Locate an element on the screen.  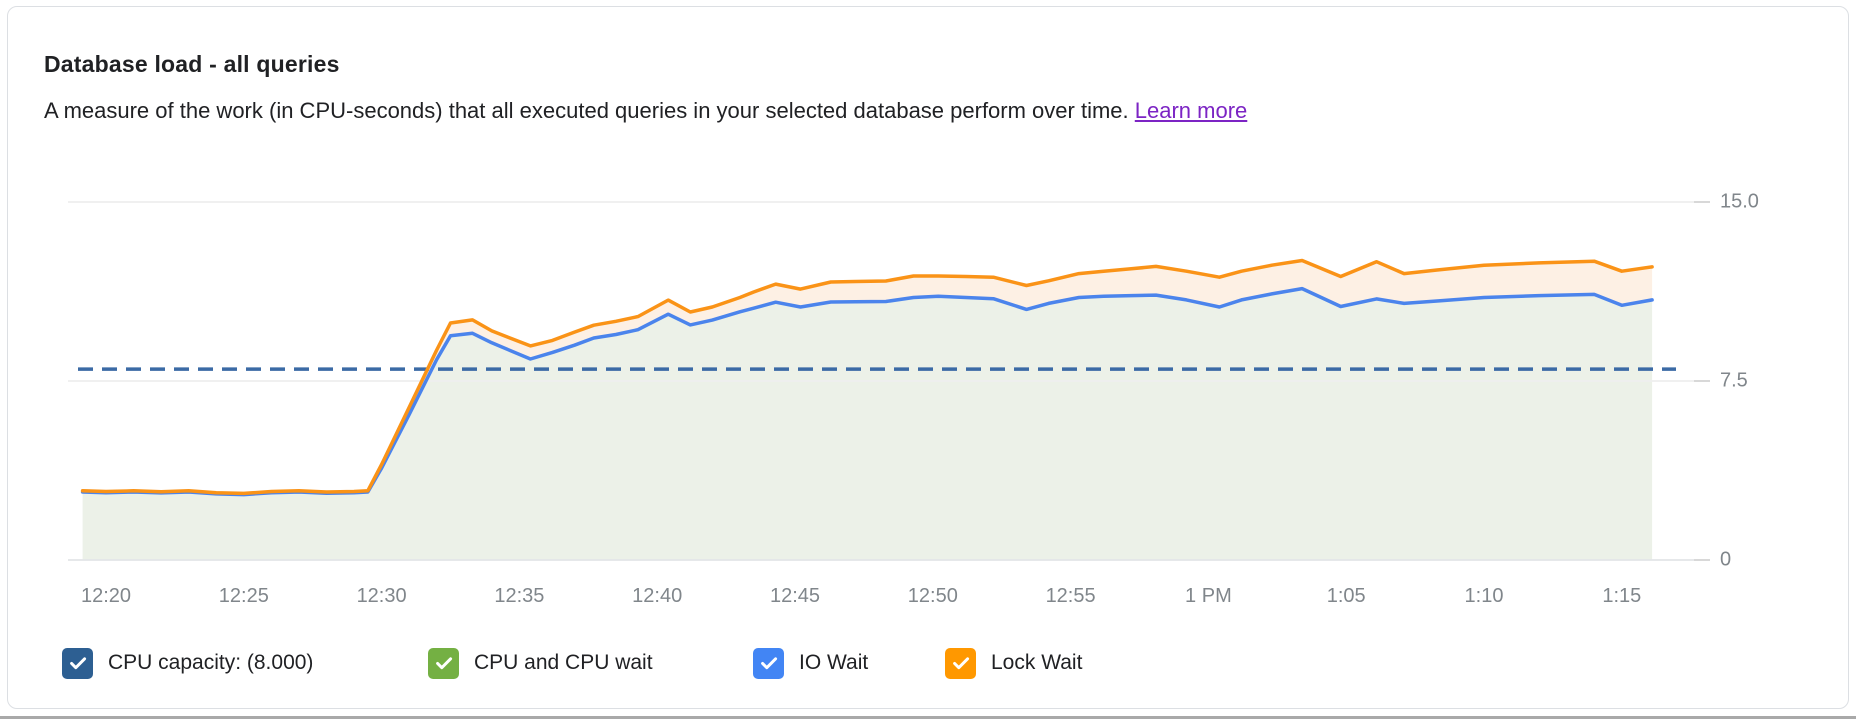
cpu-capacity-checkbox is located at coordinates (77, 663).